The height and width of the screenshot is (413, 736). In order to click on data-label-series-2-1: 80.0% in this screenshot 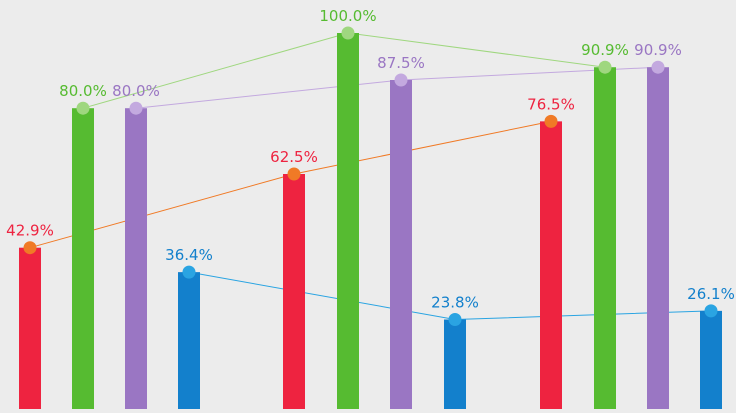, I will do `click(83, 91)`.